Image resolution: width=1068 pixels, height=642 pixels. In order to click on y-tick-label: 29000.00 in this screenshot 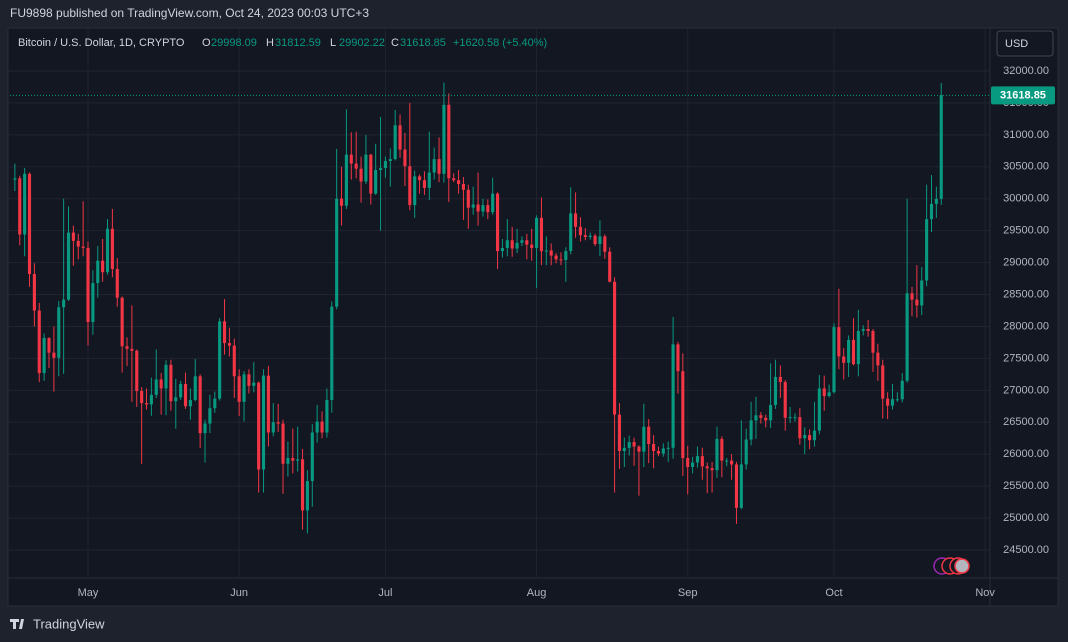, I will do `click(1026, 263)`.